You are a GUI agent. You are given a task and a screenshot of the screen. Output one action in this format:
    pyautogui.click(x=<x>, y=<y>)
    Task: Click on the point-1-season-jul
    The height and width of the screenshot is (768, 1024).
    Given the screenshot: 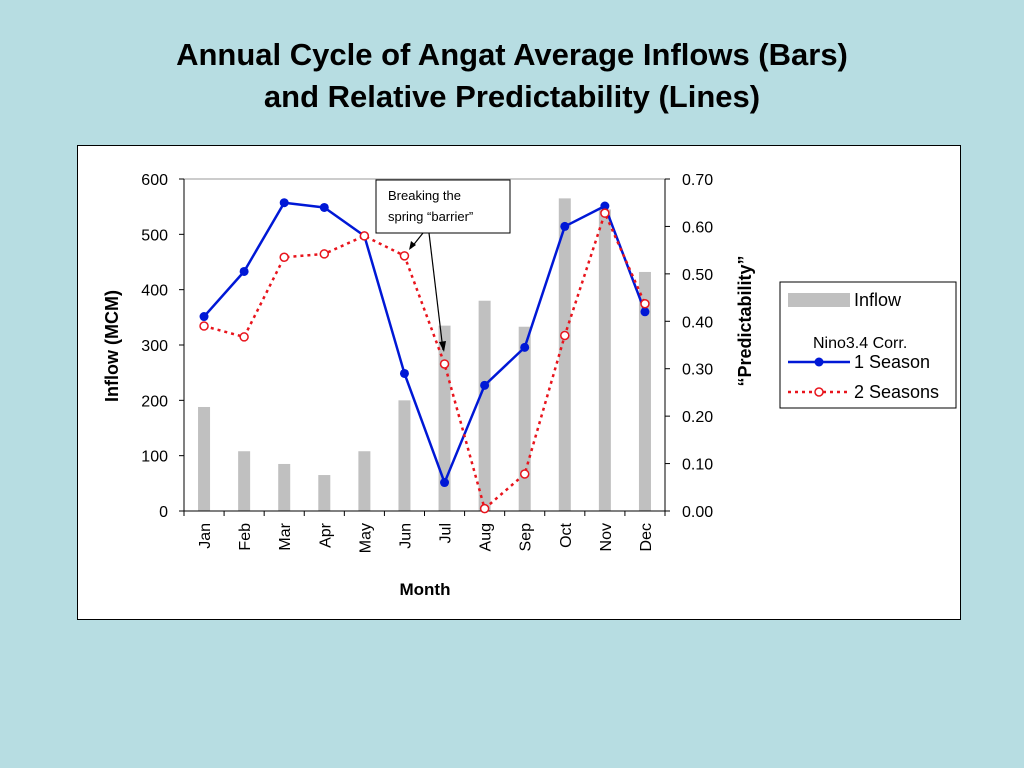 What is the action you would take?
    pyautogui.click(x=445, y=483)
    